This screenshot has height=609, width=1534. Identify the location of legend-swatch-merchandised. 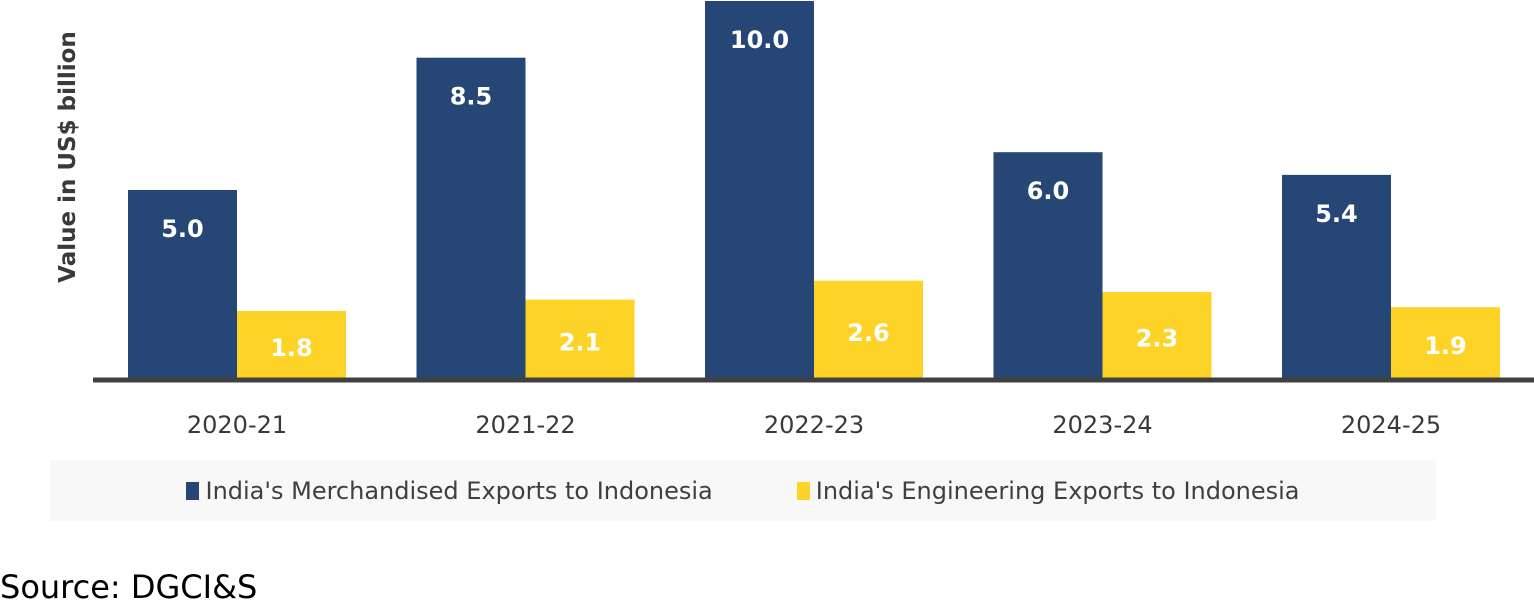
(193, 490).